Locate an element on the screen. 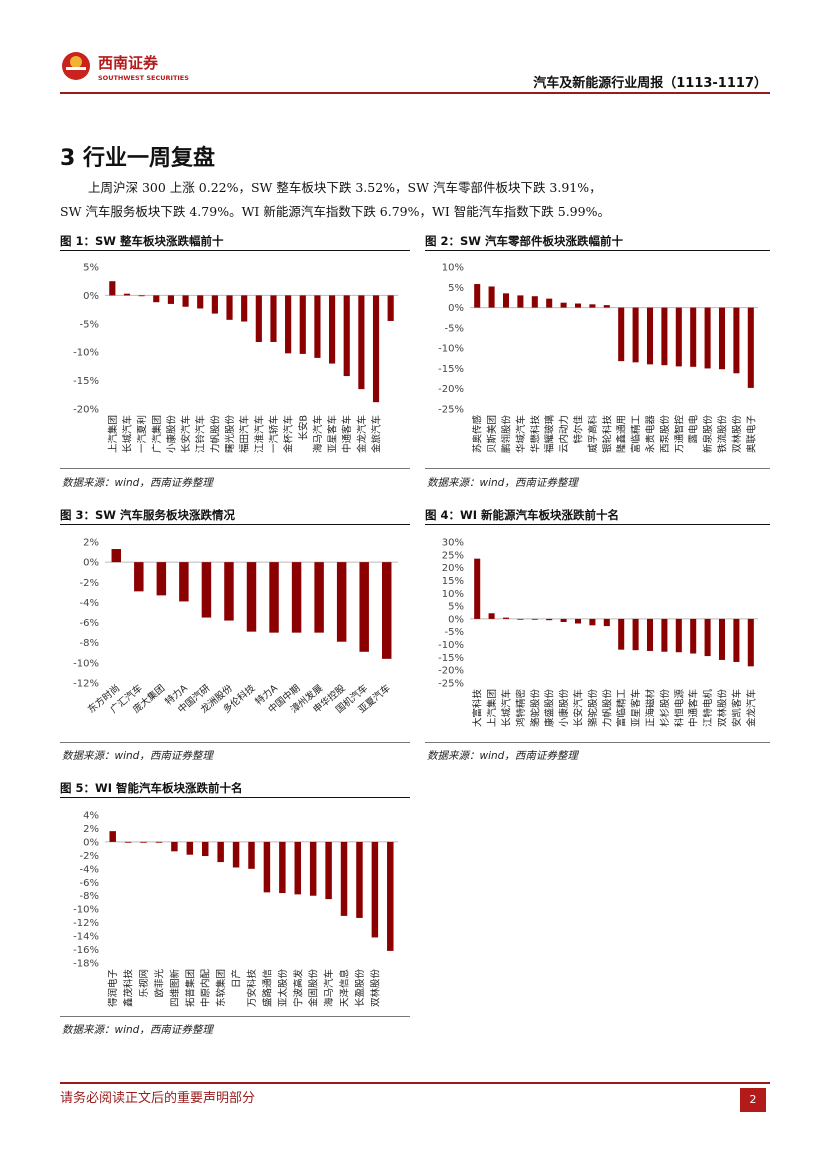  figure-3-source: 数据来源：wind，西南证券整理 is located at coordinates (137, 756).